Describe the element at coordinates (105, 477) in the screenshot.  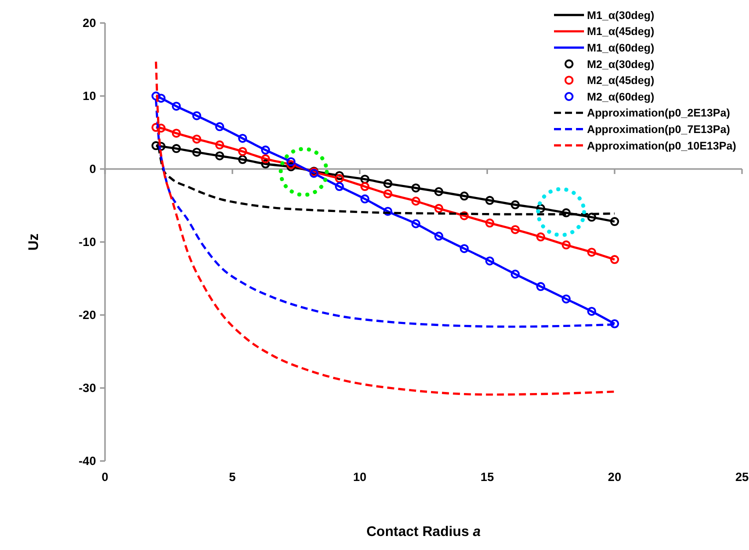
I see `x-tick-label: 0` at that location.